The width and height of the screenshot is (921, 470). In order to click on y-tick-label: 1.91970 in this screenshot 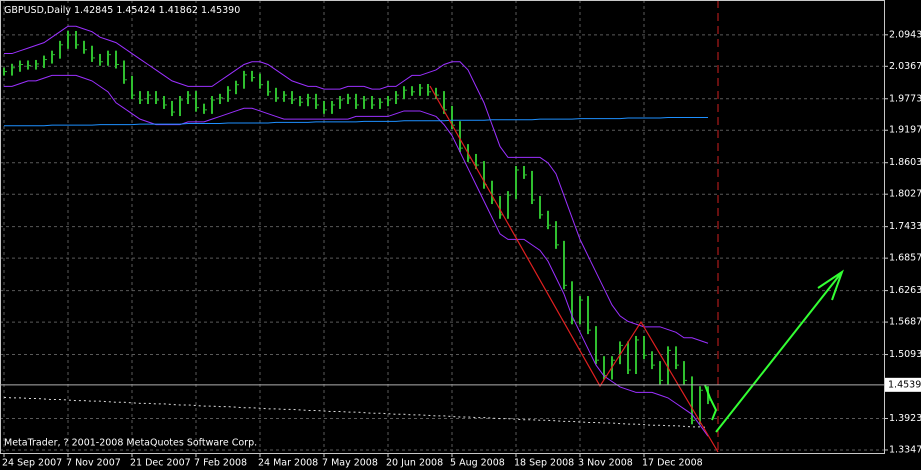, I will do `click(905, 130)`.